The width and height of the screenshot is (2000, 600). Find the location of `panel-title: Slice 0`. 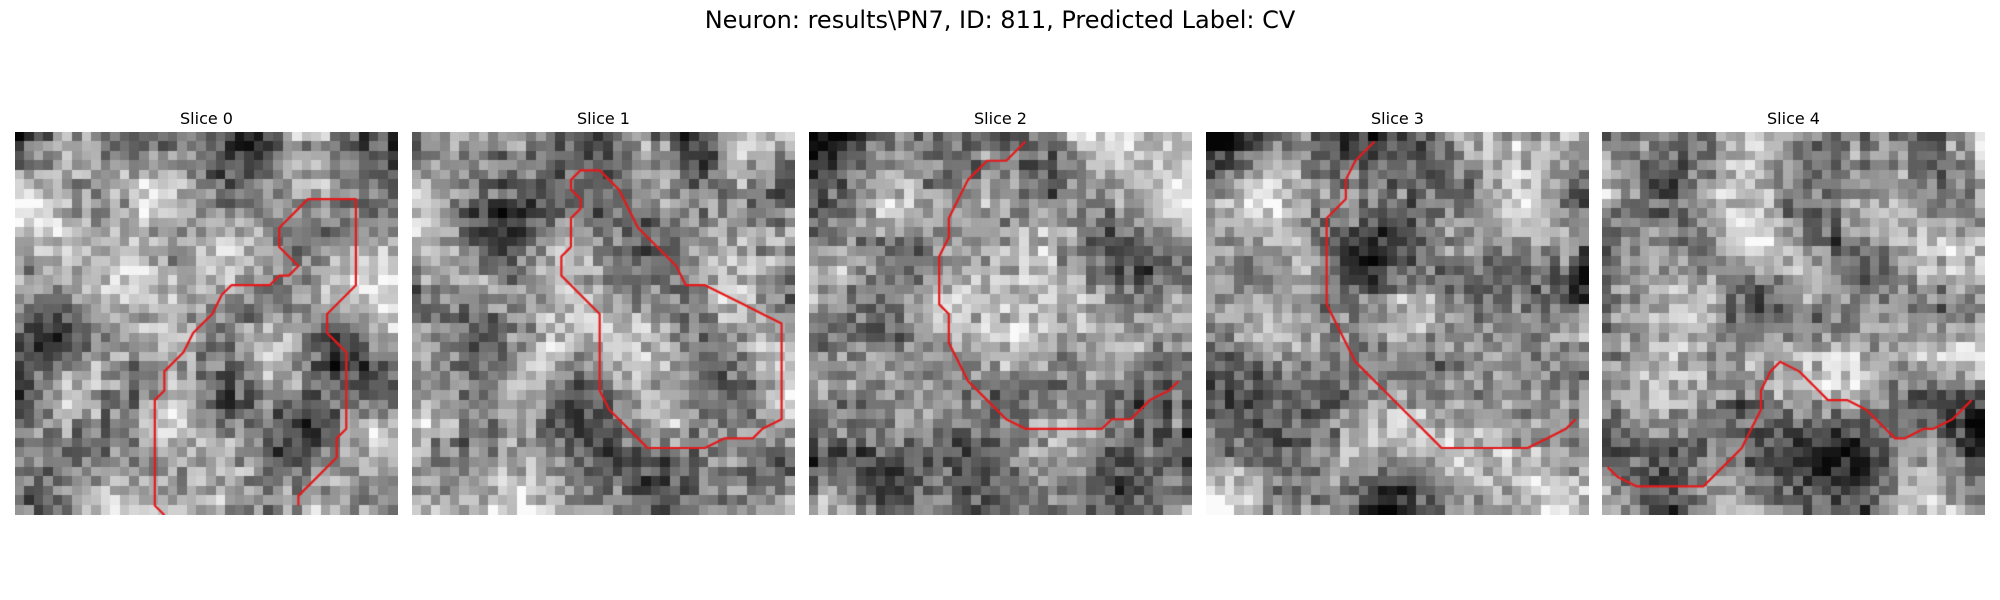

panel-title: Slice 0 is located at coordinates (206, 118).